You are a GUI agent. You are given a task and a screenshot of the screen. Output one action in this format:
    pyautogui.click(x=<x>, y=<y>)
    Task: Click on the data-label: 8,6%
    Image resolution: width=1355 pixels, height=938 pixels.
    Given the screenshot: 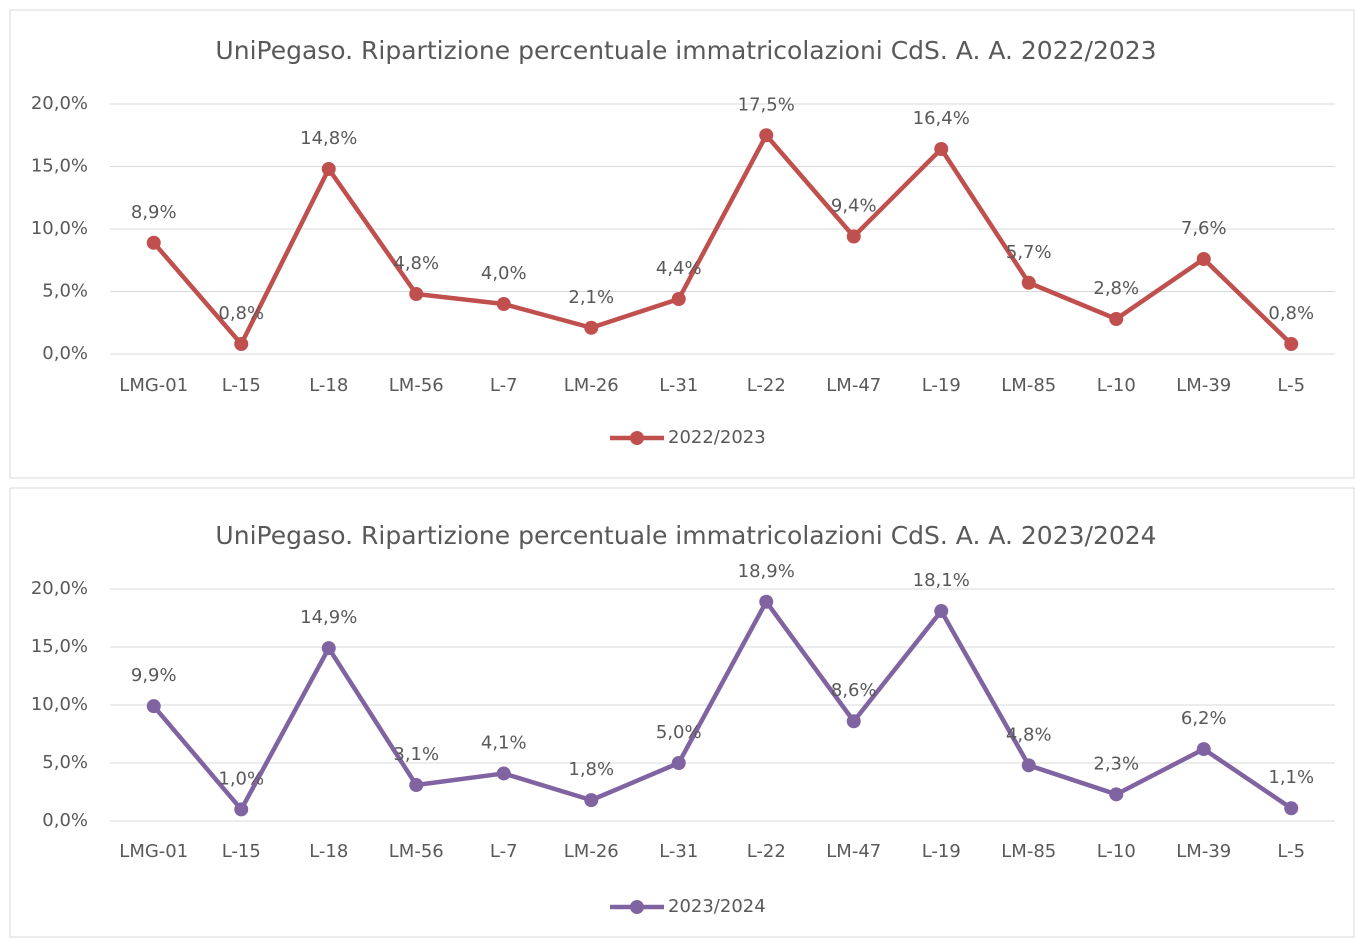 What is the action you would take?
    pyautogui.click(x=854, y=690)
    